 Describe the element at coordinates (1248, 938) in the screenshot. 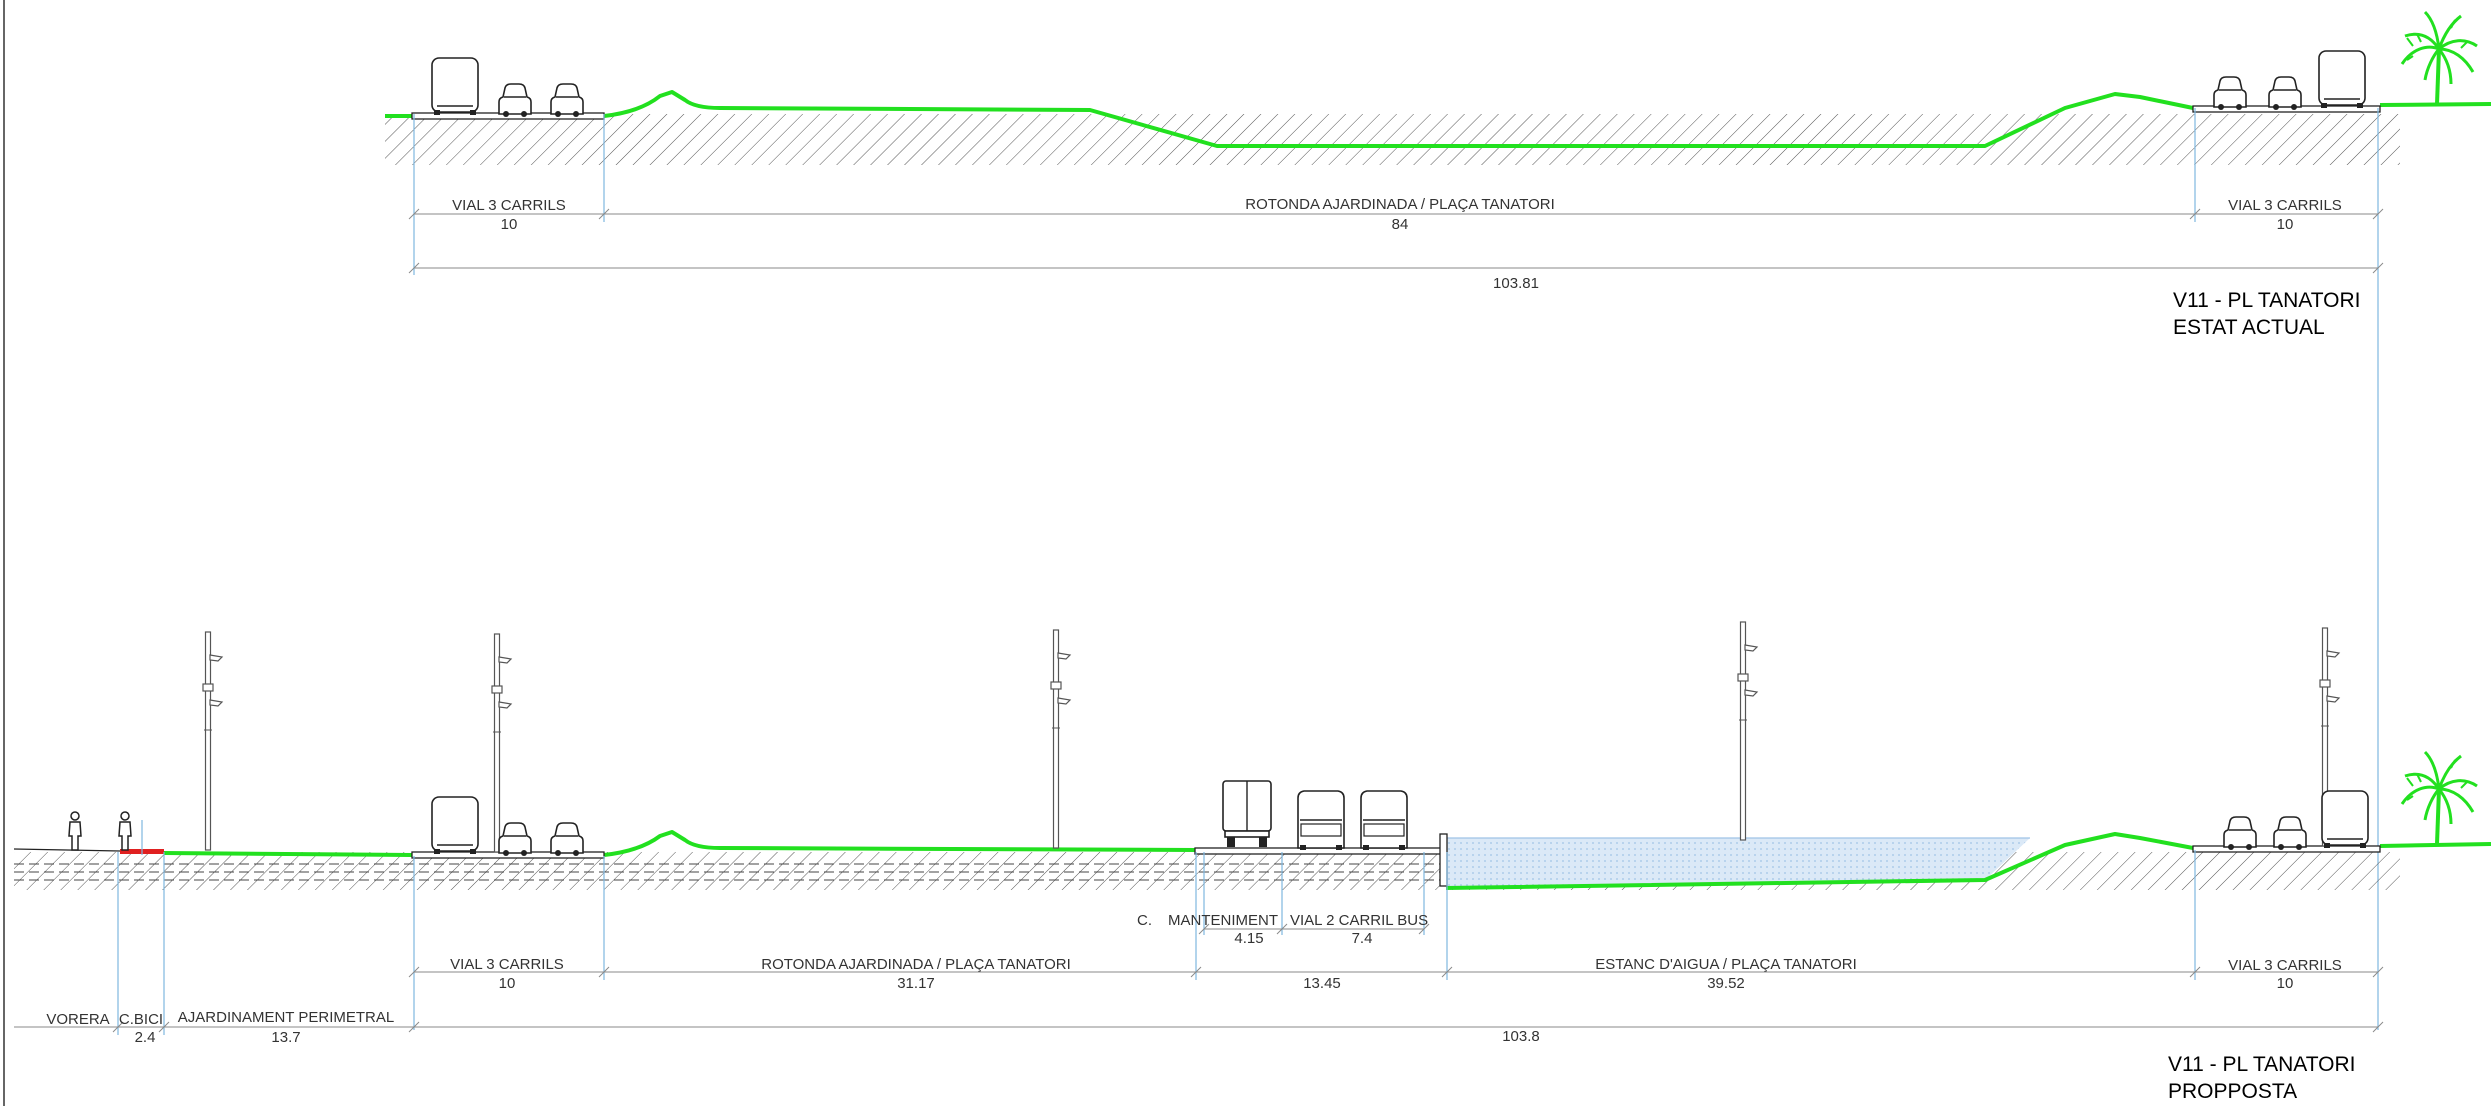

I see `sub-dim-value: 4.15` at that location.